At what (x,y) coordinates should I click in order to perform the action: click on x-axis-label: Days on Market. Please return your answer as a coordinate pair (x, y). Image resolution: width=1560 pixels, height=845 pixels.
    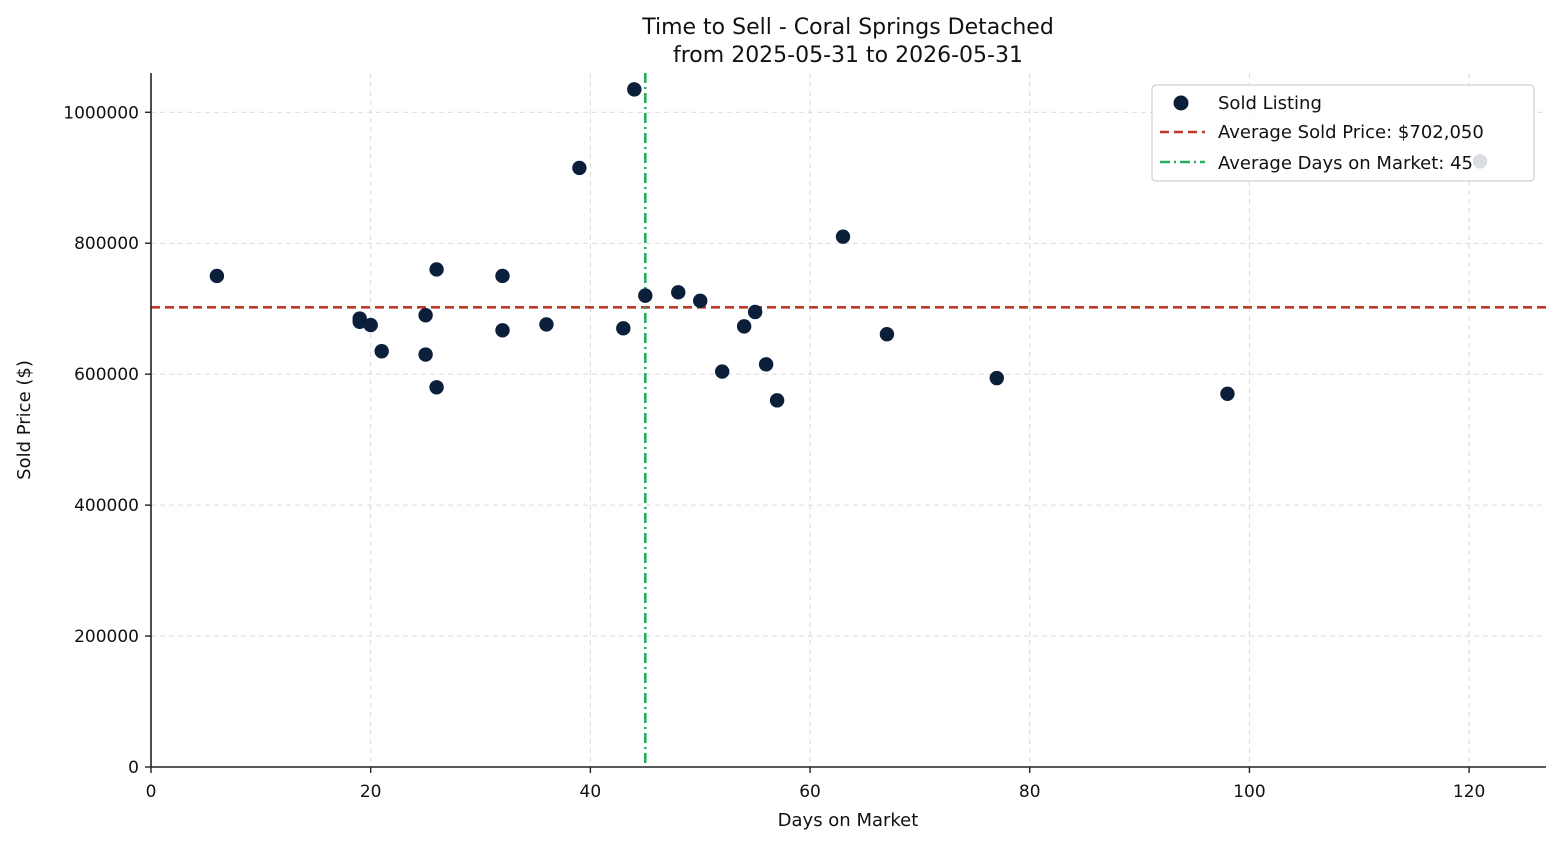
    Looking at the image, I should click on (848, 820).